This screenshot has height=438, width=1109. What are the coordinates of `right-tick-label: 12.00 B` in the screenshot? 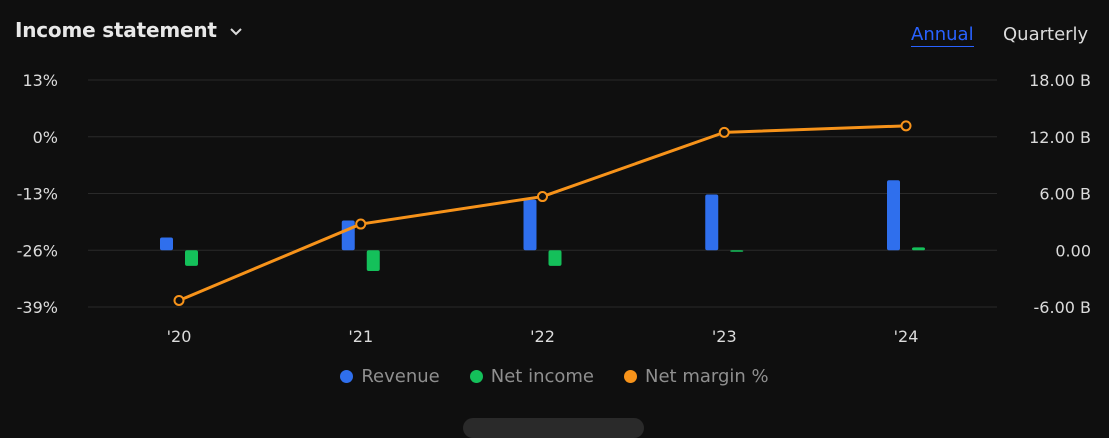 It's located at (1060, 137).